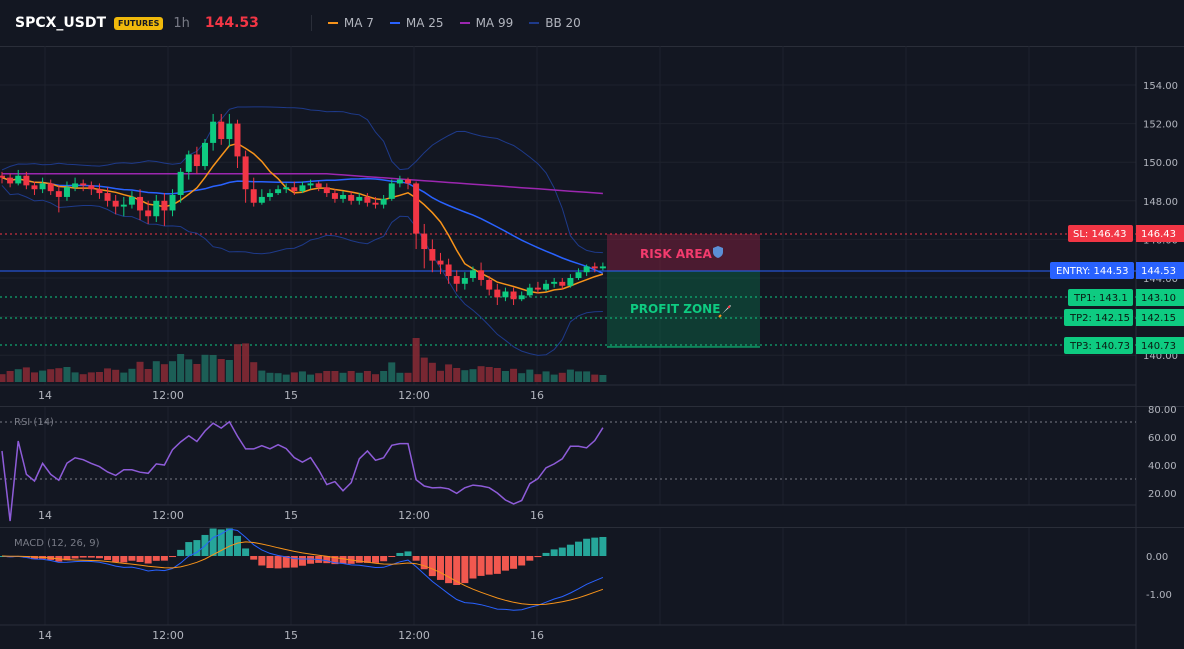 The image size is (1184, 649). I want to click on price-tick-label: 154.00, so click(1160, 86).